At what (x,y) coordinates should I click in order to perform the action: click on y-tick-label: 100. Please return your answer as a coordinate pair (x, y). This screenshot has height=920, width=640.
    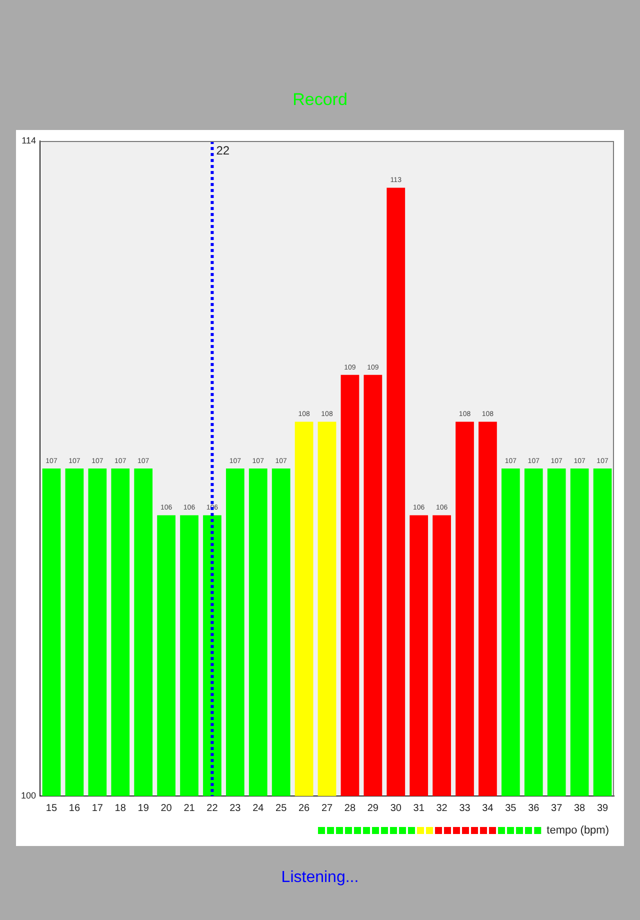
    Looking at the image, I should click on (28, 795).